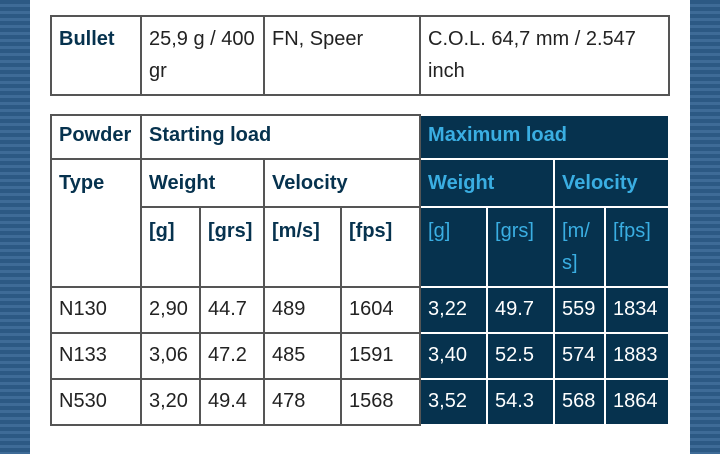  I want to click on table-row: N530 3,20 49.4 478 1568 3,52 54.3 568 1864, so click(360, 402).